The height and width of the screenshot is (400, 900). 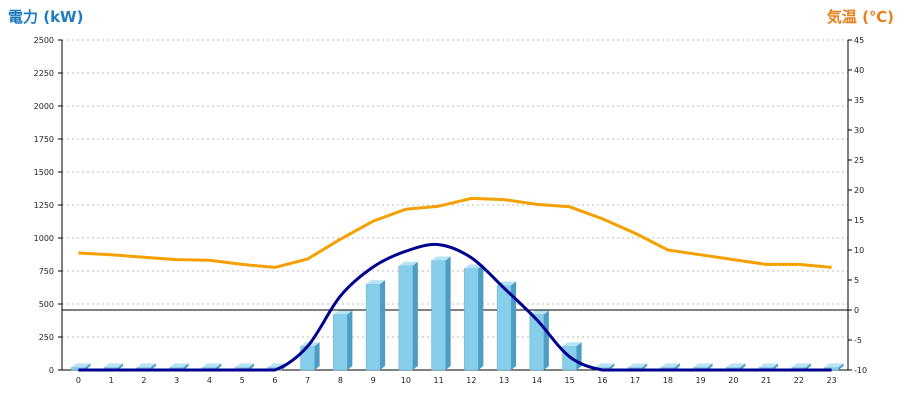 I want to click on right-tick-label: 10, so click(x=859, y=250).